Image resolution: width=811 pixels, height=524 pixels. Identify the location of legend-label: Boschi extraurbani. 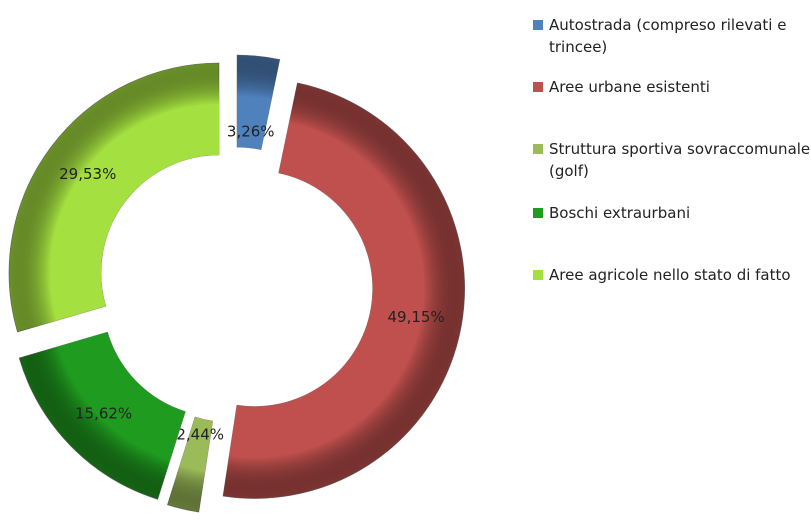
(620, 213).